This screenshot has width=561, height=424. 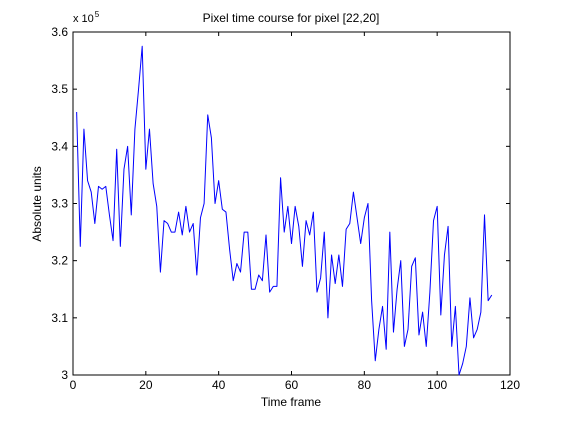 I want to click on y-tick-label: 3, so click(x=64, y=375).